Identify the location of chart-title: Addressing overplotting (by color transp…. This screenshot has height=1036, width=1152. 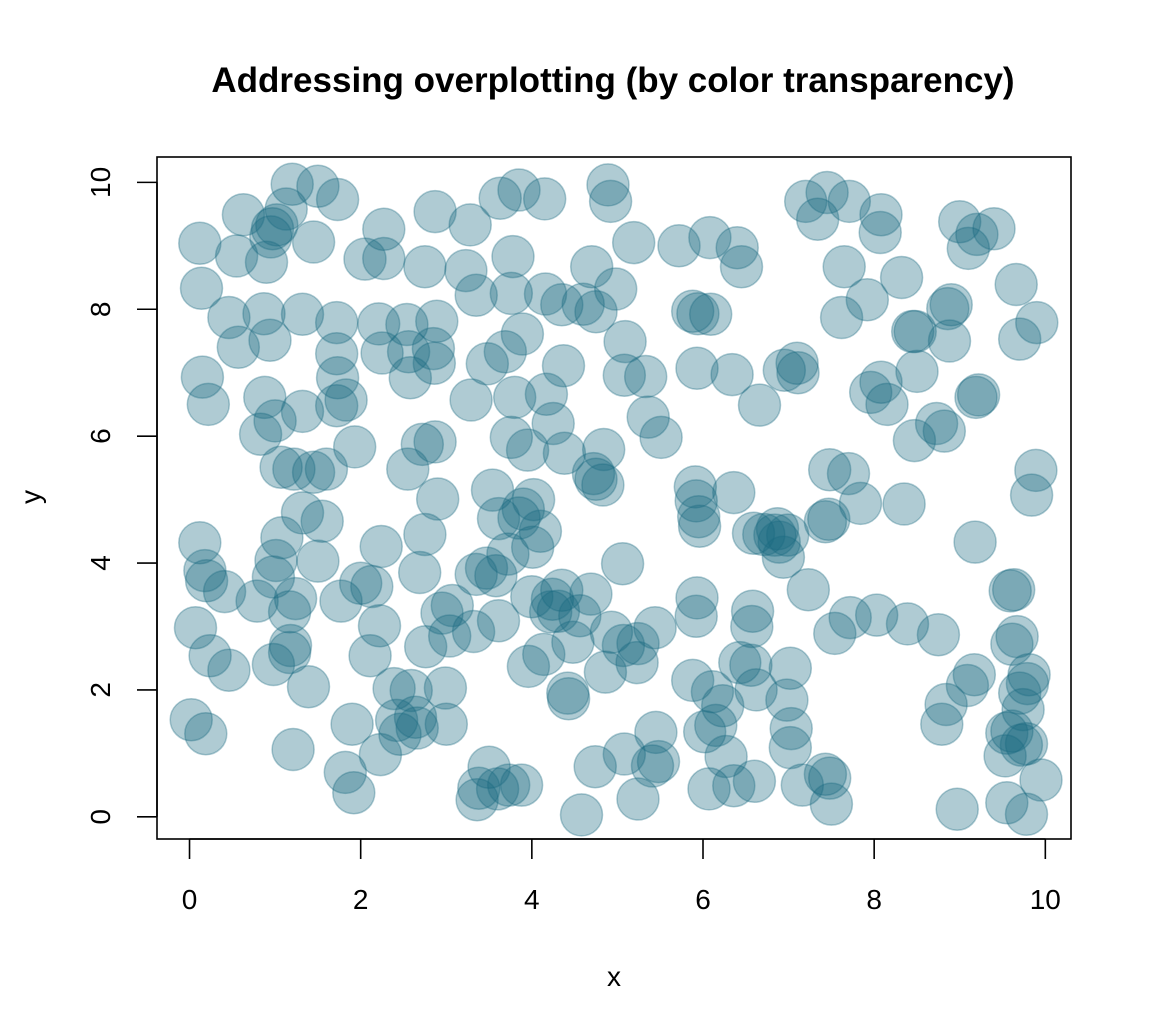
(612, 80).